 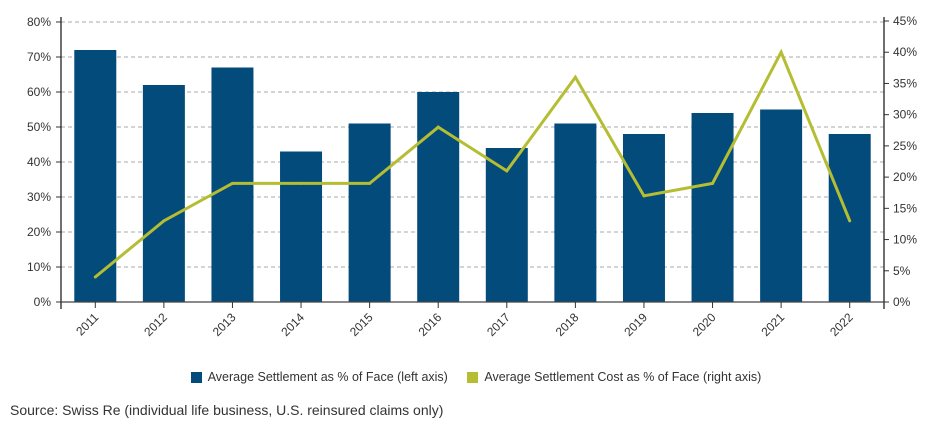 What do you see at coordinates (39, 197) in the screenshot?
I see `left-axis-tick-label: 30%` at bounding box center [39, 197].